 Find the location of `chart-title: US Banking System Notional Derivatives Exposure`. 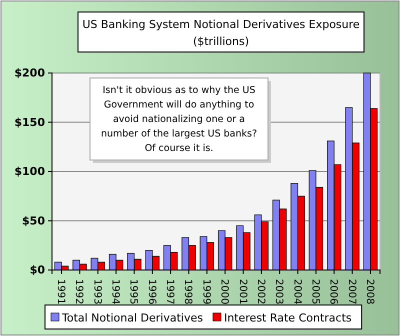

chart-title: US Banking System Notional Derivatives Exposure is located at coordinates (221, 24).